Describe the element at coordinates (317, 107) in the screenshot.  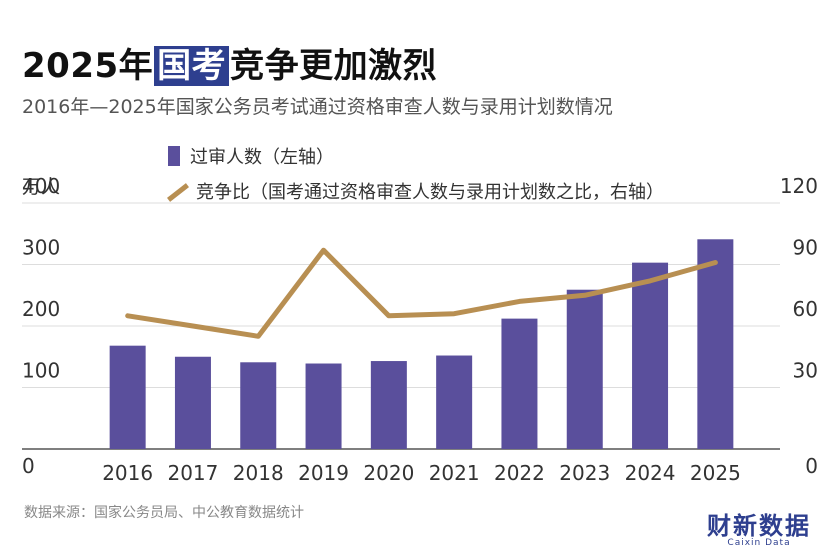
I see `chart-subtitle: 2016年—2025年国家公务员考试通过资格审查人数与录用计划数情况` at that location.